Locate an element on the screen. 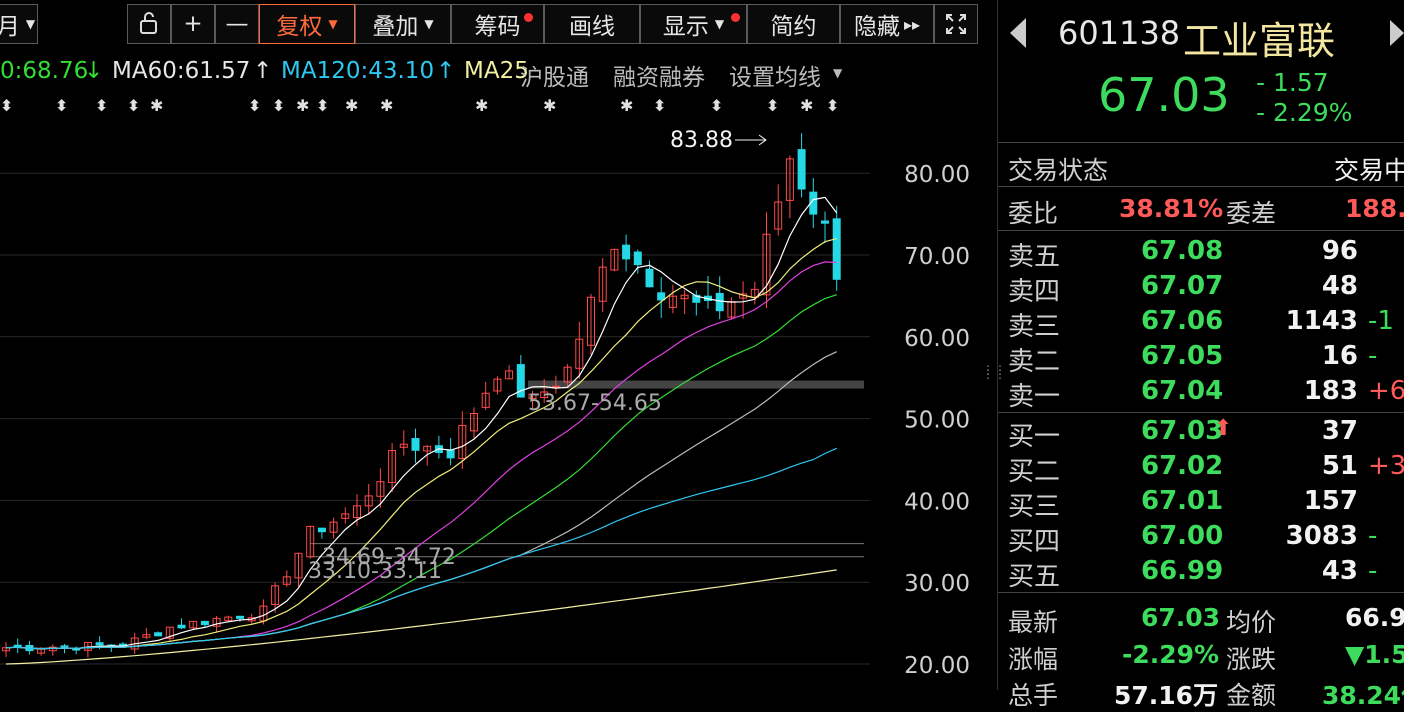 The image size is (1404, 712). resize-grip-icon: ⋮⋮ ⋮⋮ is located at coordinates (994, 372).